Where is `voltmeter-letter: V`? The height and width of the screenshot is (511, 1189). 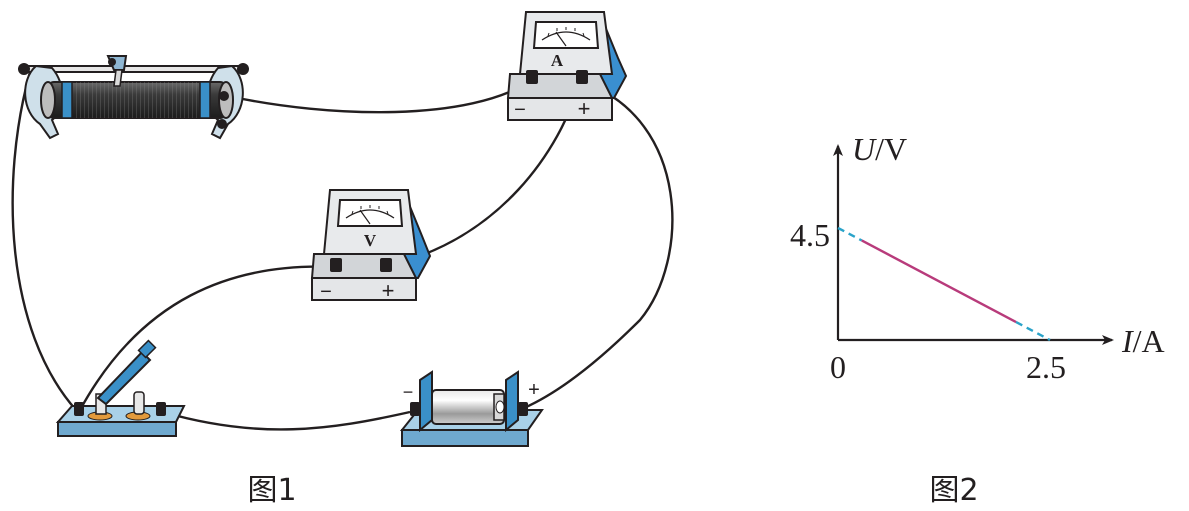
voltmeter-letter: V is located at coordinates (370, 240).